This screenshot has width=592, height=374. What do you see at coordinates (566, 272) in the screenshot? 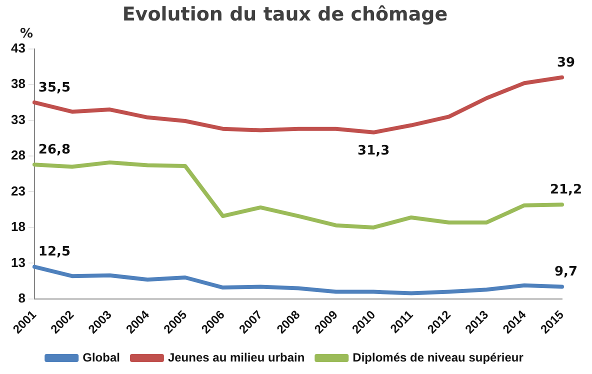
I see `data-label: 9,7` at bounding box center [566, 272].